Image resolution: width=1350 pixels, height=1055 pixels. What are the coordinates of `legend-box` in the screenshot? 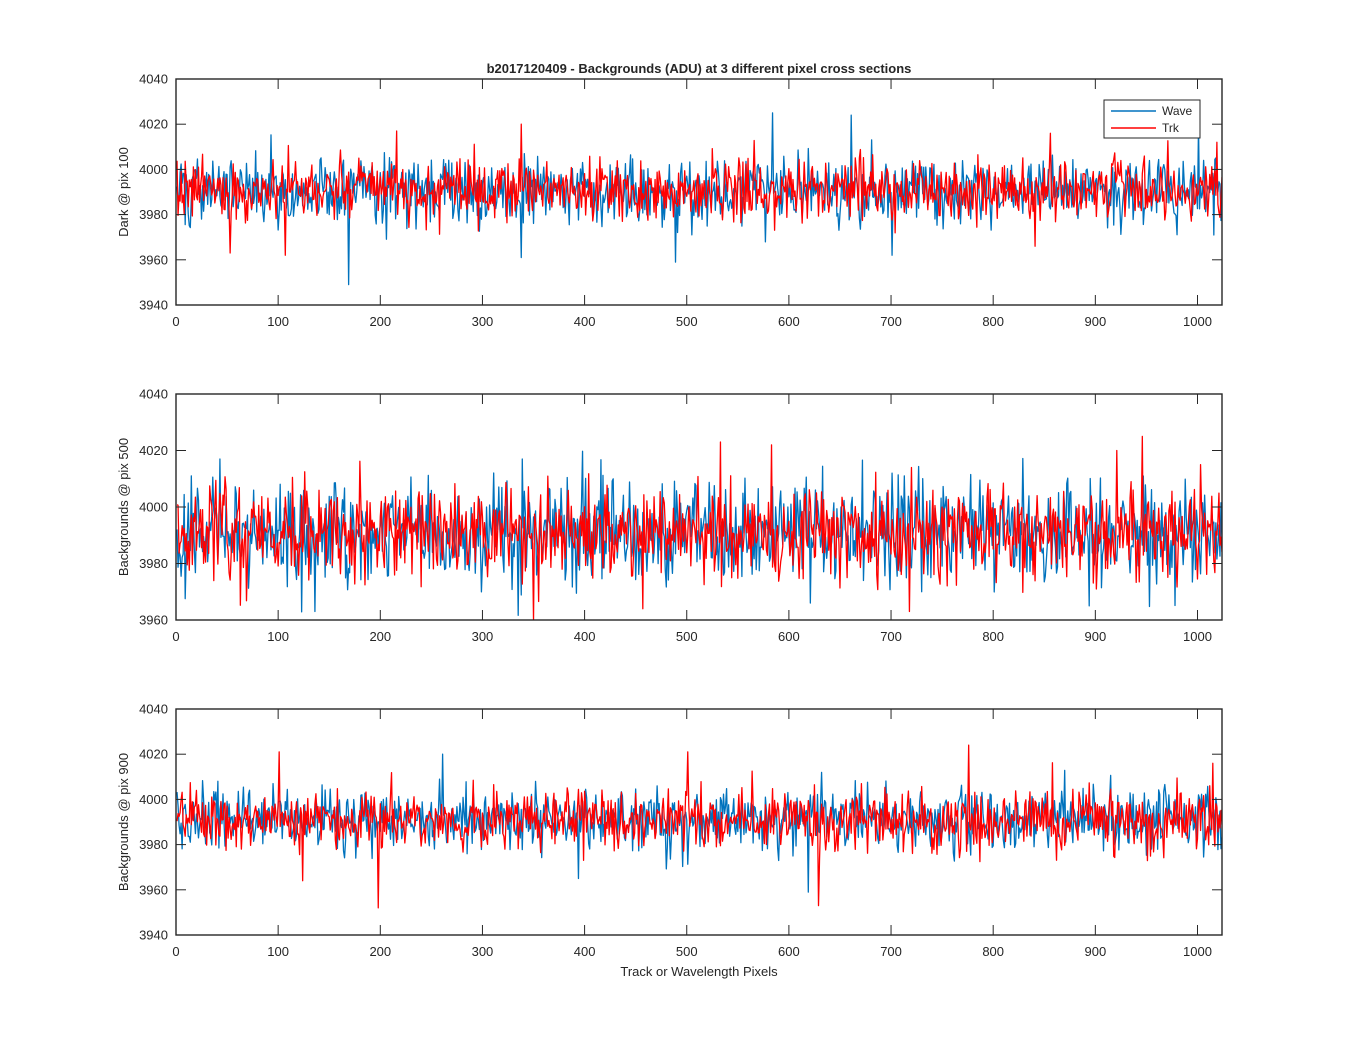 It's located at (1152, 119).